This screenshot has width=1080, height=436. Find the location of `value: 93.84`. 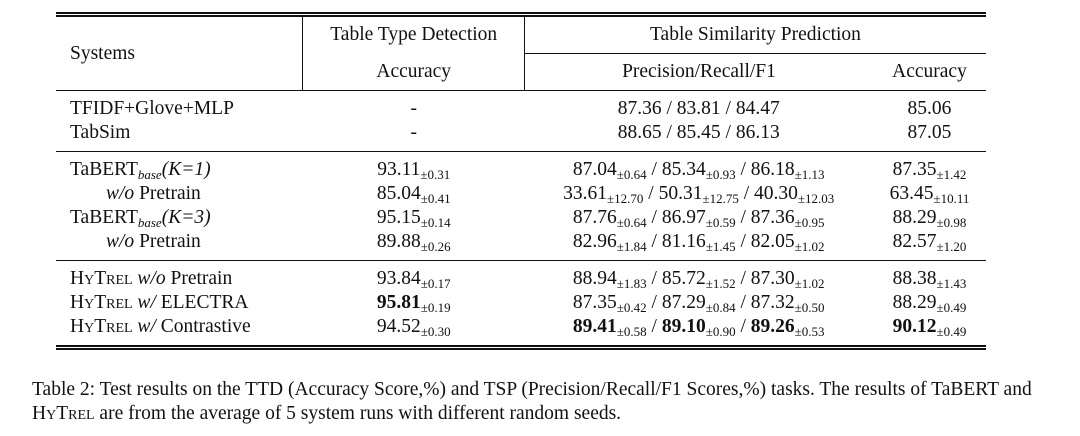

value: 93.84 is located at coordinates (398, 278).